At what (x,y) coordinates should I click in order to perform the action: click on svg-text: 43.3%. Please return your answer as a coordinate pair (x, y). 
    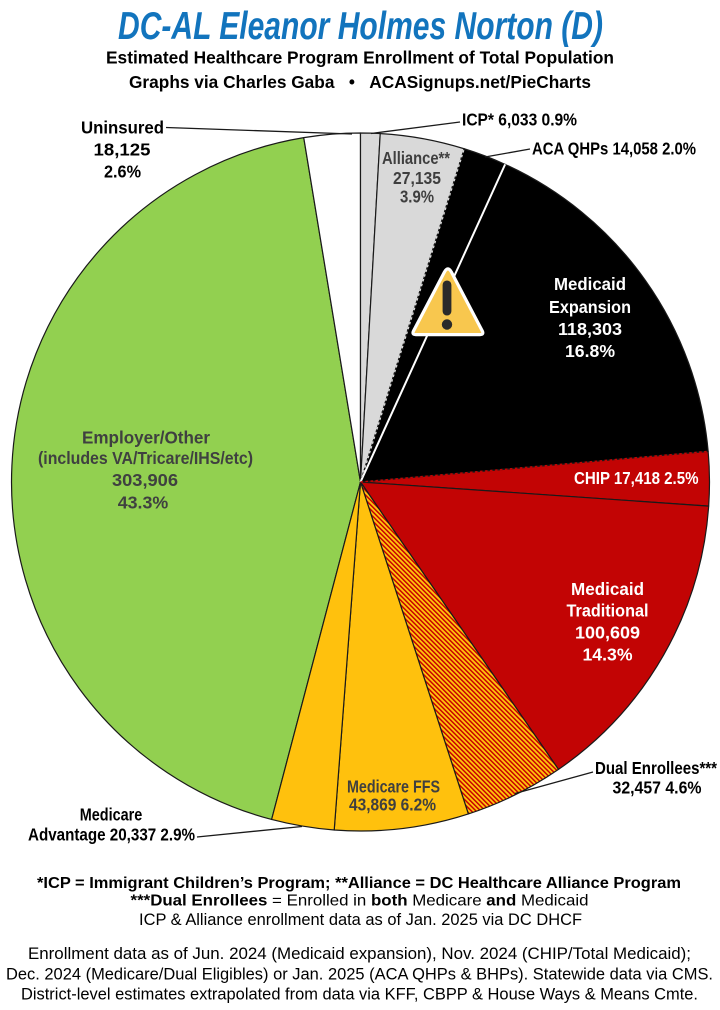
    Looking at the image, I should click on (143, 503).